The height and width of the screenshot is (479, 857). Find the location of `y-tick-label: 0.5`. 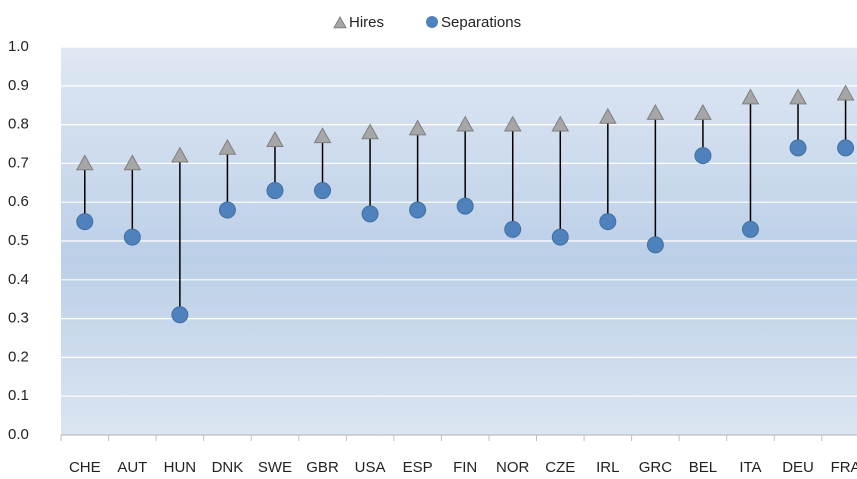

y-tick-label: 0.5 is located at coordinates (18, 240).